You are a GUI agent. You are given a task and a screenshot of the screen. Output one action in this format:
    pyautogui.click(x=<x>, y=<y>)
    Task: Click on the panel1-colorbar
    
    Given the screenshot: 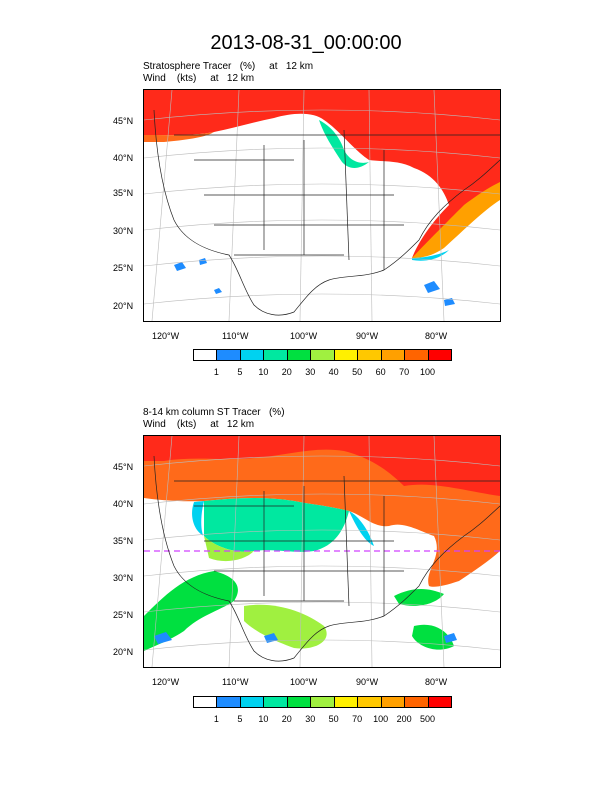 What is the action you would take?
    pyautogui.click(x=322, y=355)
    